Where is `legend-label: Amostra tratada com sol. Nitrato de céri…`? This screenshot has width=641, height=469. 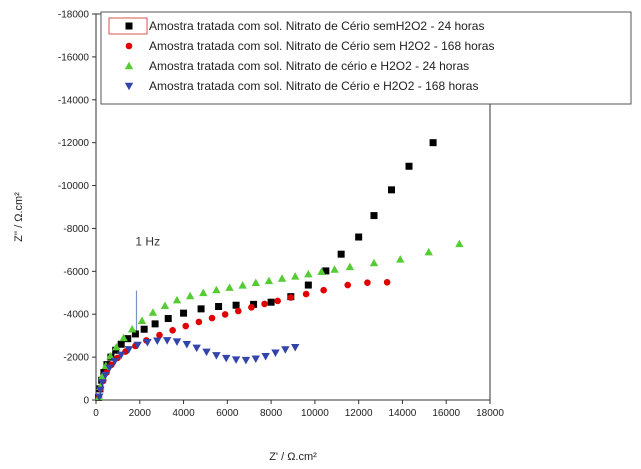
legend-label: Amostra tratada com sol. Nitrato de céri… is located at coordinates (309, 66).